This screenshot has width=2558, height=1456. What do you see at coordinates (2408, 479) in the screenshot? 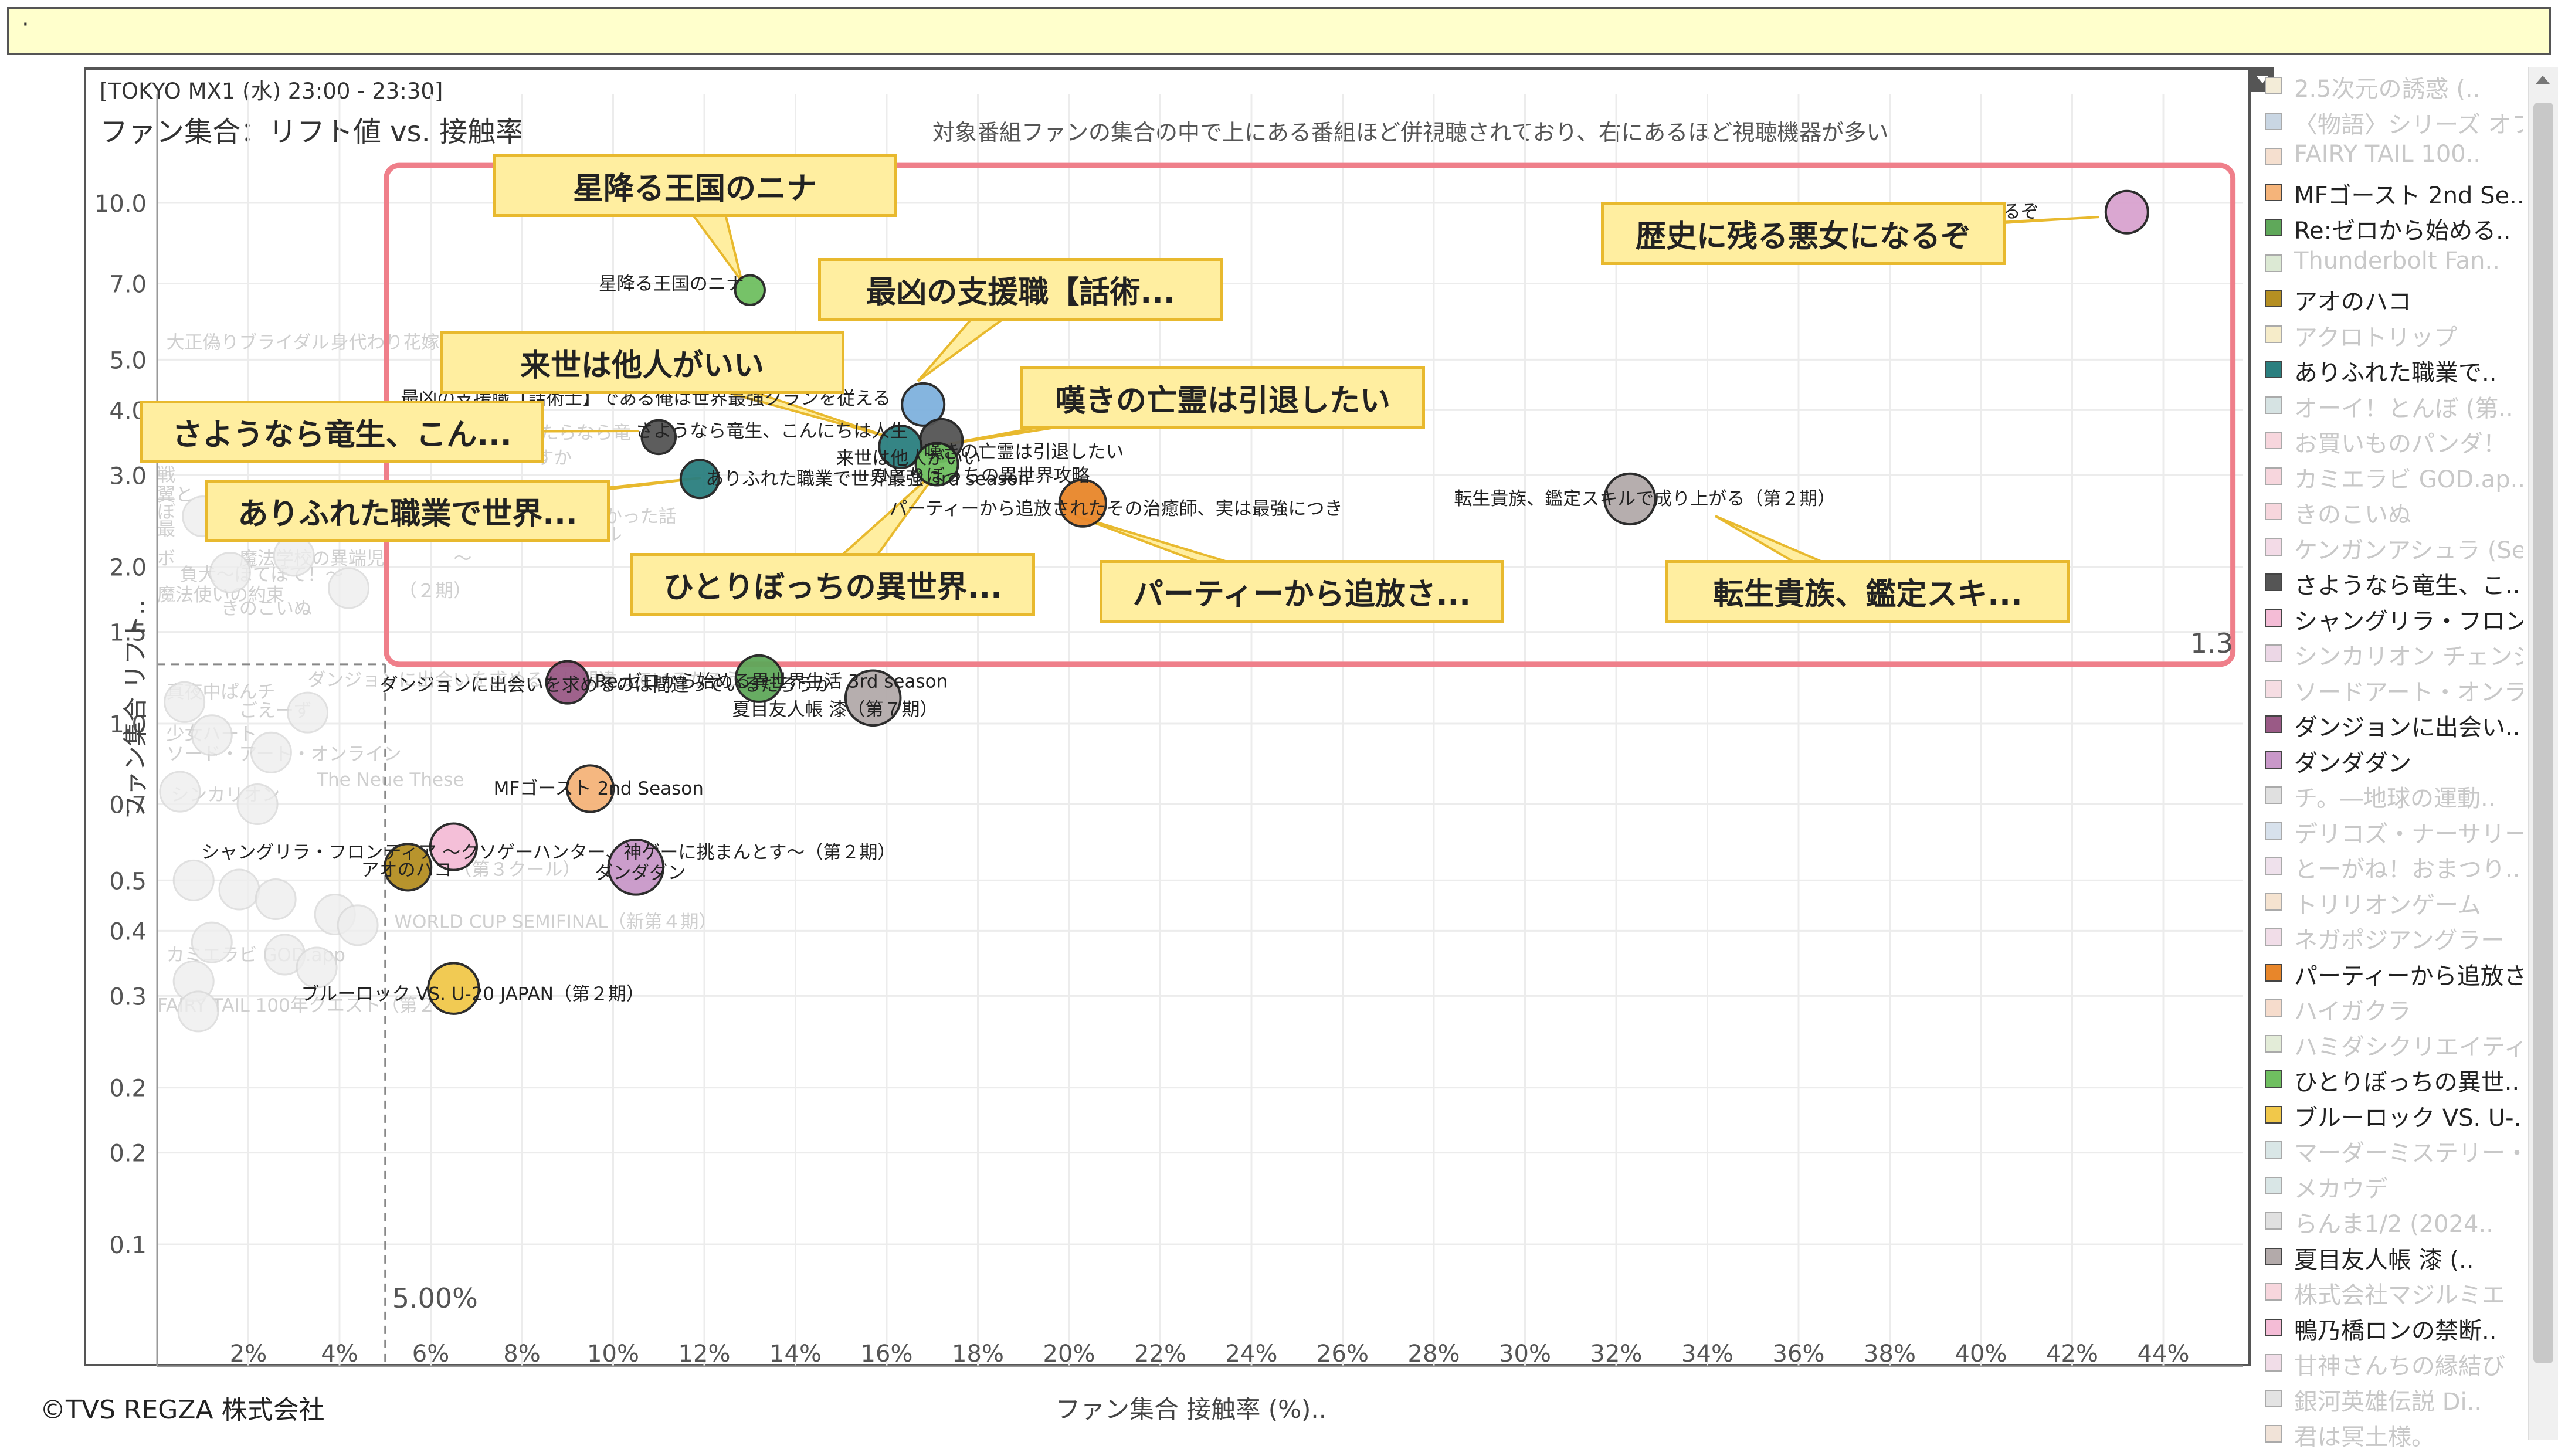
I see `legend-label: カミエラビ GOD.ap..` at bounding box center [2408, 479].